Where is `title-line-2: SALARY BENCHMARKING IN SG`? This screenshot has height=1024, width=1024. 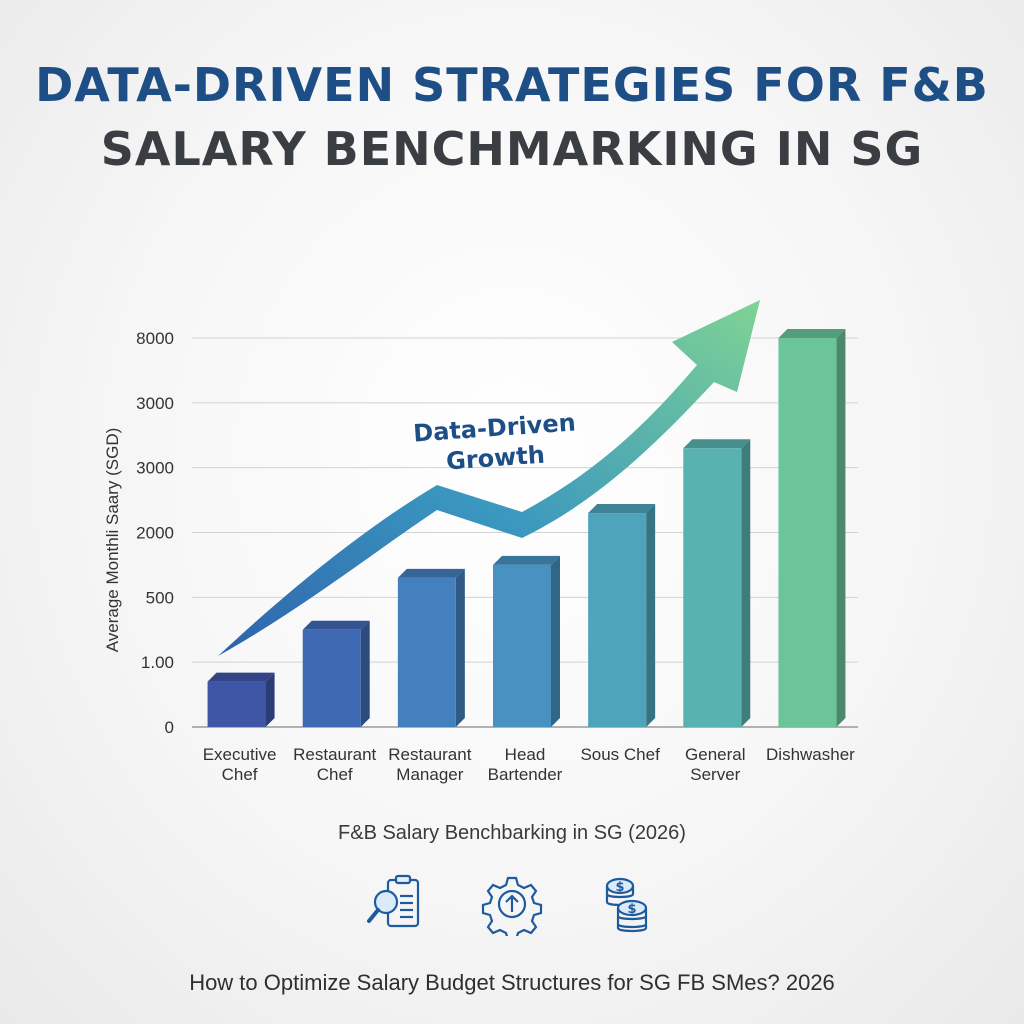 title-line-2: SALARY BENCHMARKING IN SG is located at coordinates (512, 149).